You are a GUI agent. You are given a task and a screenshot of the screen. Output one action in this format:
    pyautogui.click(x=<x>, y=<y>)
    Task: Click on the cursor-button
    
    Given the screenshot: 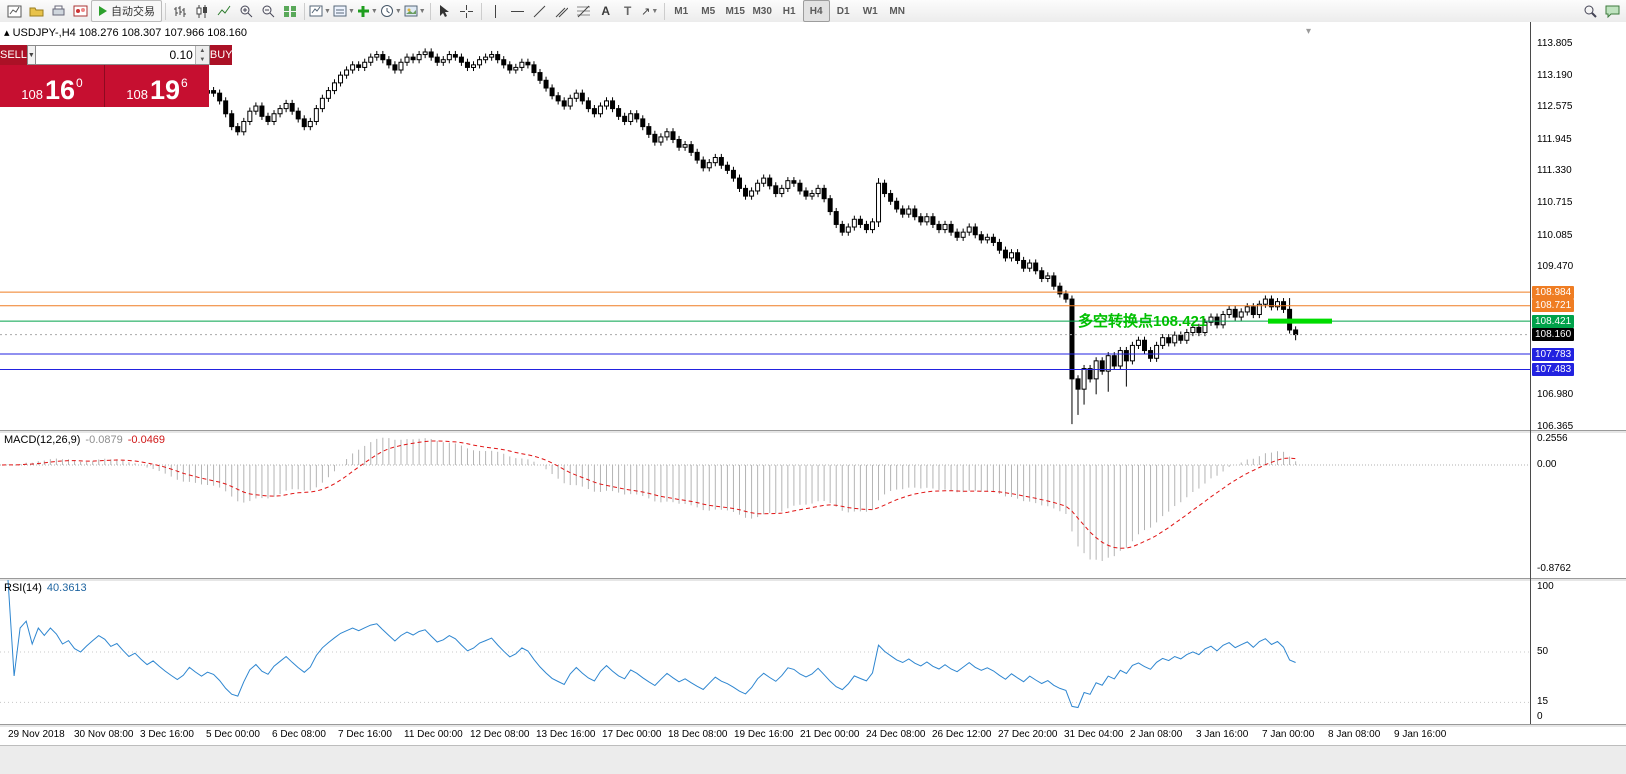 What is the action you would take?
    pyautogui.click(x=445, y=11)
    